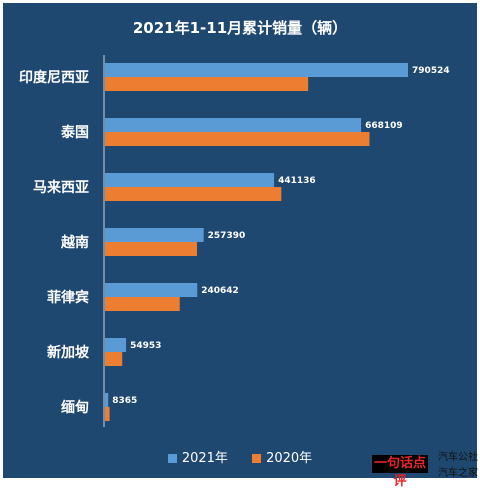 The height and width of the screenshot is (491, 480). What do you see at coordinates (220, 291) in the screenshot?
I see `data-label-2021: 240642` at bounding box center [220, 291].